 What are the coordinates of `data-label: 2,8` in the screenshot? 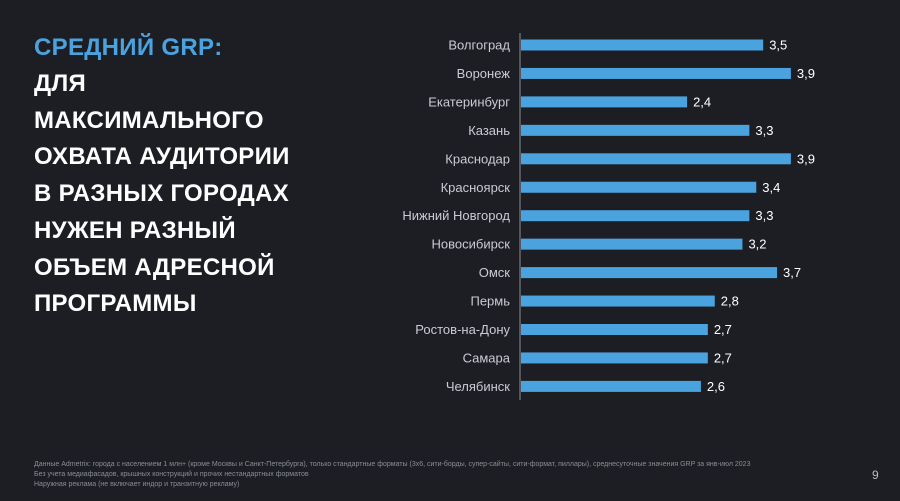 It's located at (730, 301).